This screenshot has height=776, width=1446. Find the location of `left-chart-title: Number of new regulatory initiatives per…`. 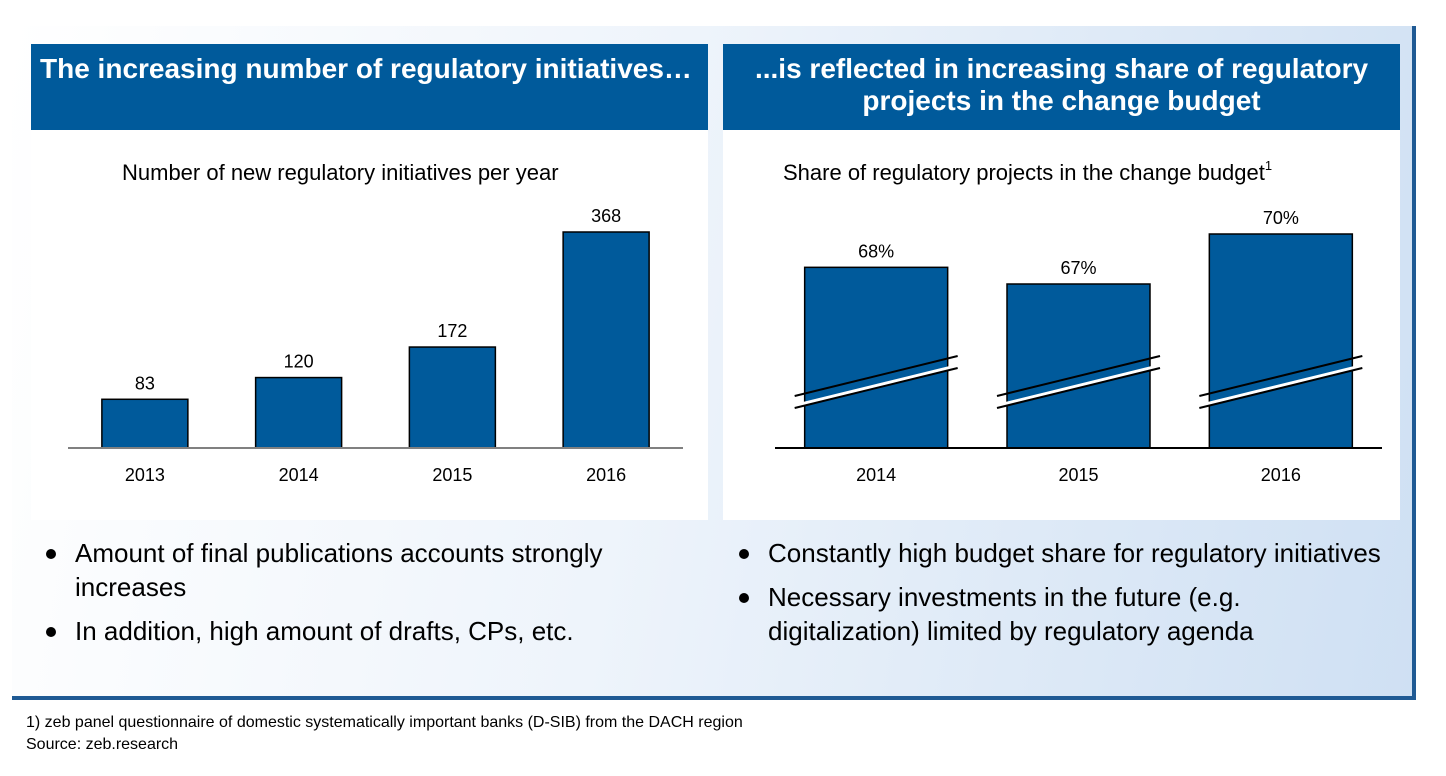

left-chart-title: Number of new regulatory initiatives per… is located at coordinates (340, 172).